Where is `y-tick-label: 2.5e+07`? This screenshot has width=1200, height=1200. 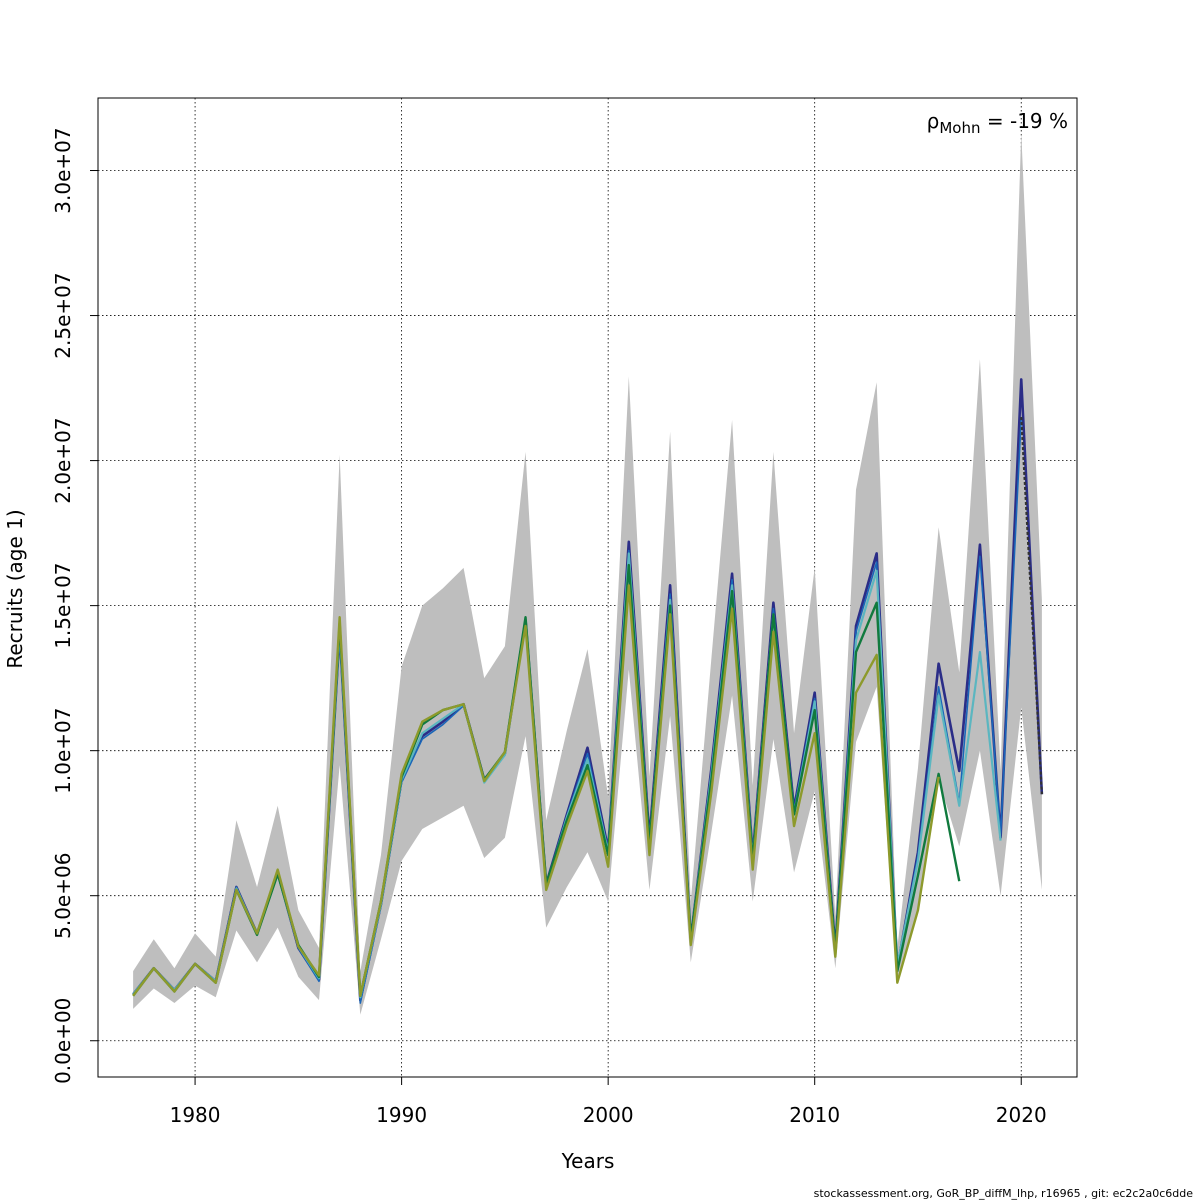 y-tick-label: 2.5e+07 is located at coordinates (63, 315).